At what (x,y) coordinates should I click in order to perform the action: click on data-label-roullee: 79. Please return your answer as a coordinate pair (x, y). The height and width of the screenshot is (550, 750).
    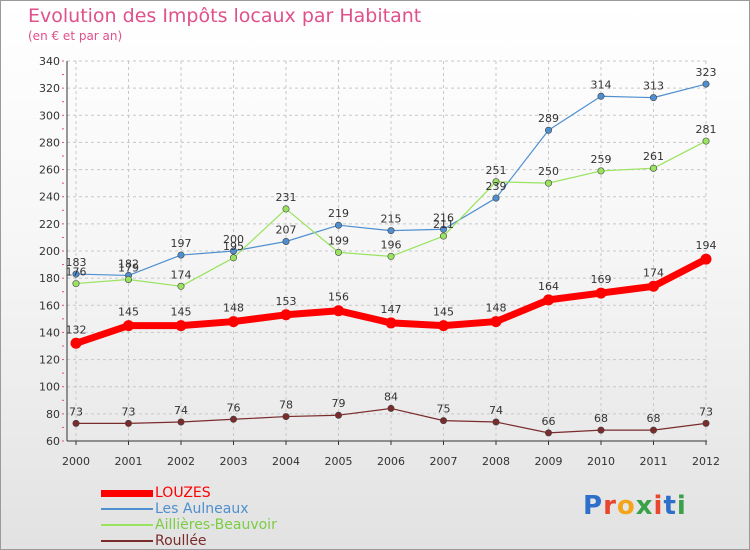
    Looking at the image, I should click on (339, 403).